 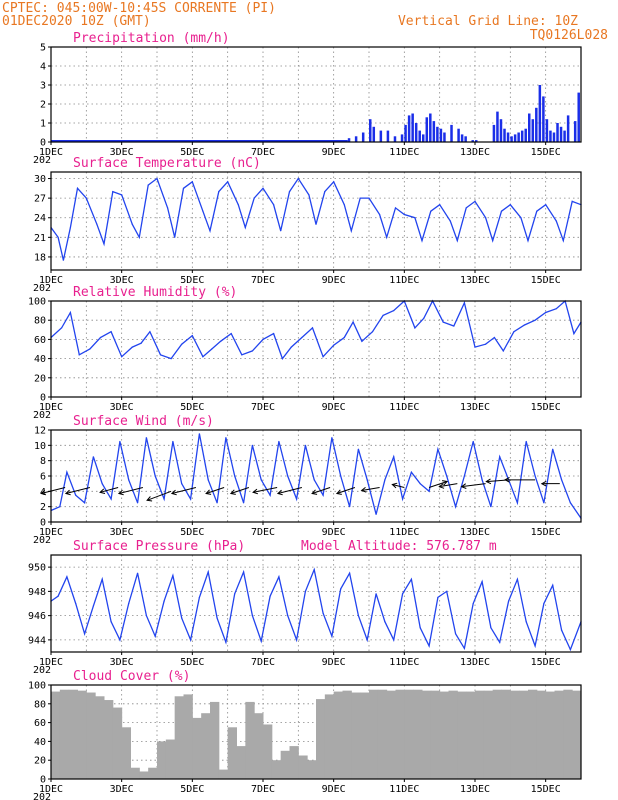 What do you see at coordinates (40, 761) in the screenshot?
I see `y-tick-label: 20` at bounding box center [40, 761].